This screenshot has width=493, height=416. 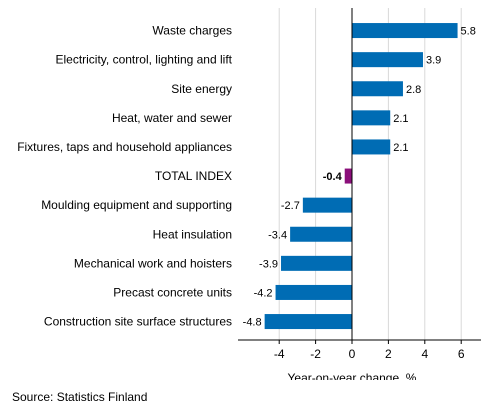 I want to click on source-note: Source: Statistics Finland, so click(x=80, y=397).